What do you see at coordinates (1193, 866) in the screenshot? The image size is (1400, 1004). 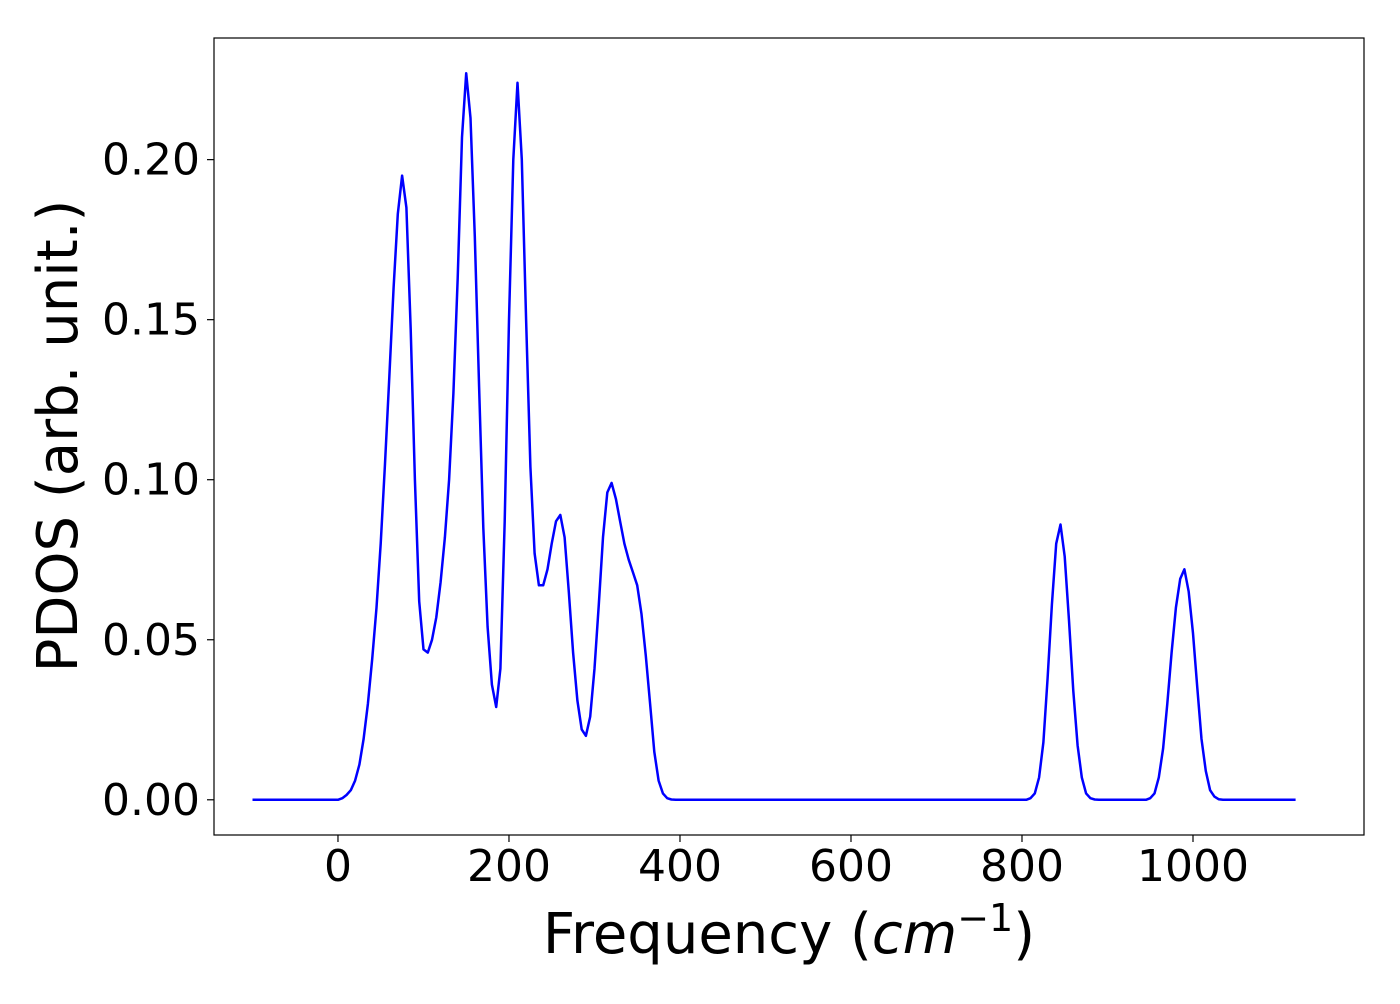 I see `x-tick-label: 1000` at bounding box center [1193, 866].